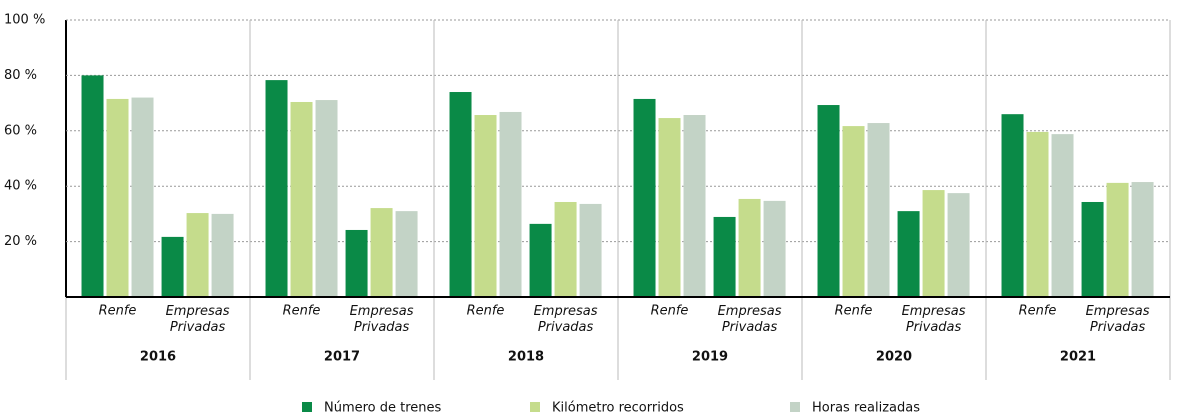 The image size is (1189, 415). What do you see at coordinates (618, 408) in the screenshot?
I see `legend-label: Kilómetro recorridos` at bounding box center [618, 408].